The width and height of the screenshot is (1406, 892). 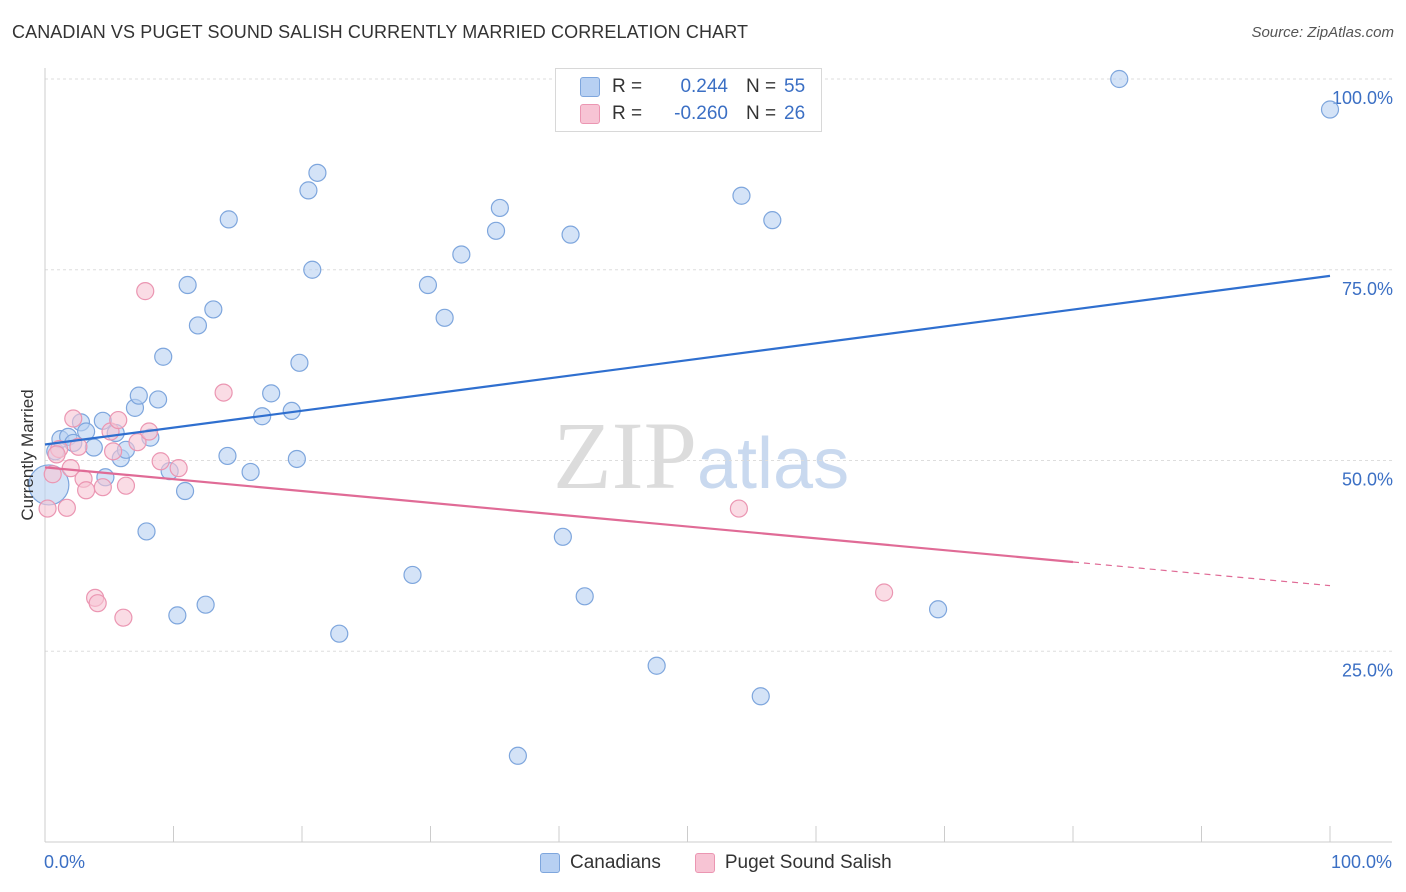 I want to click on salish-swatch-icon, so click(x=590, y=114).